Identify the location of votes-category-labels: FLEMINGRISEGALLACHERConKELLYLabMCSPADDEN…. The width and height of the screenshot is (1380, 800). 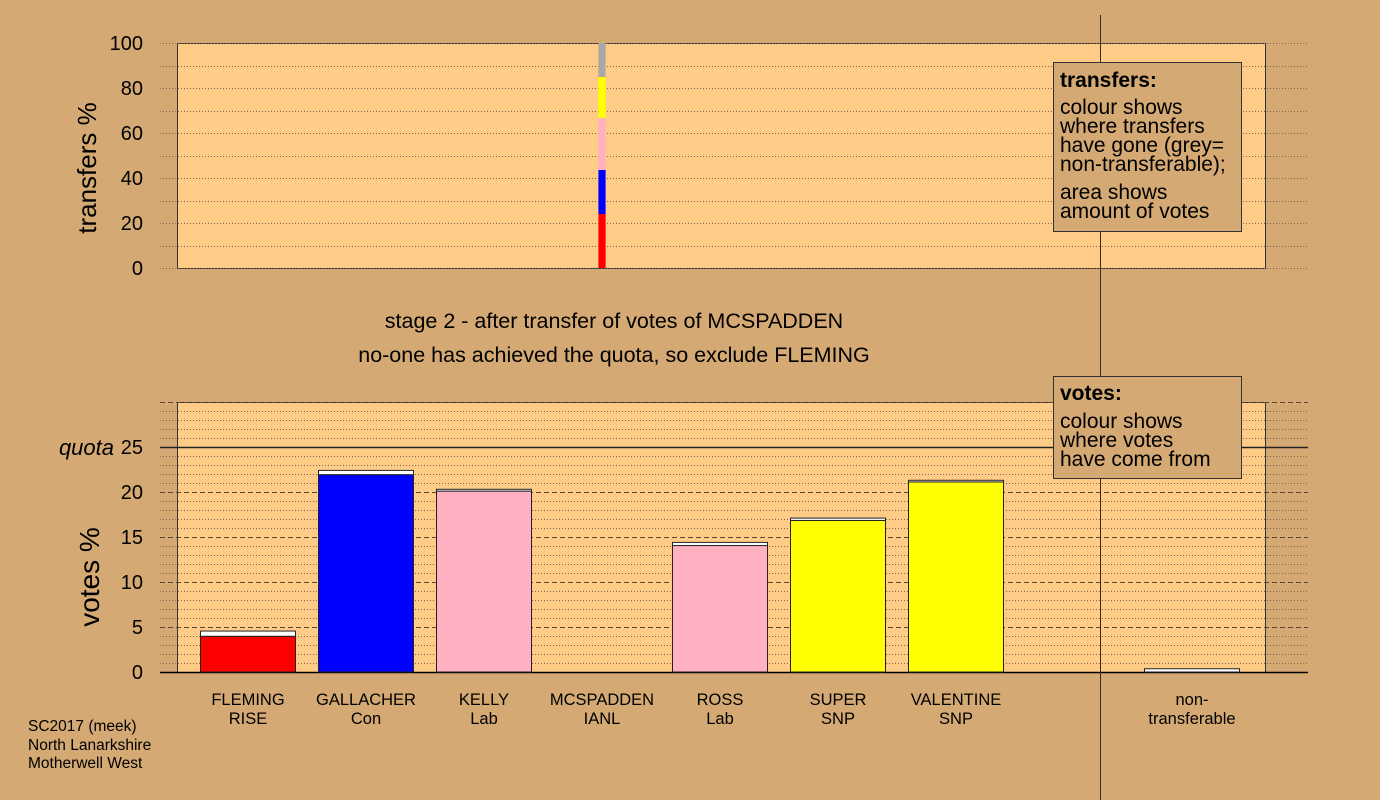
(723, 709).